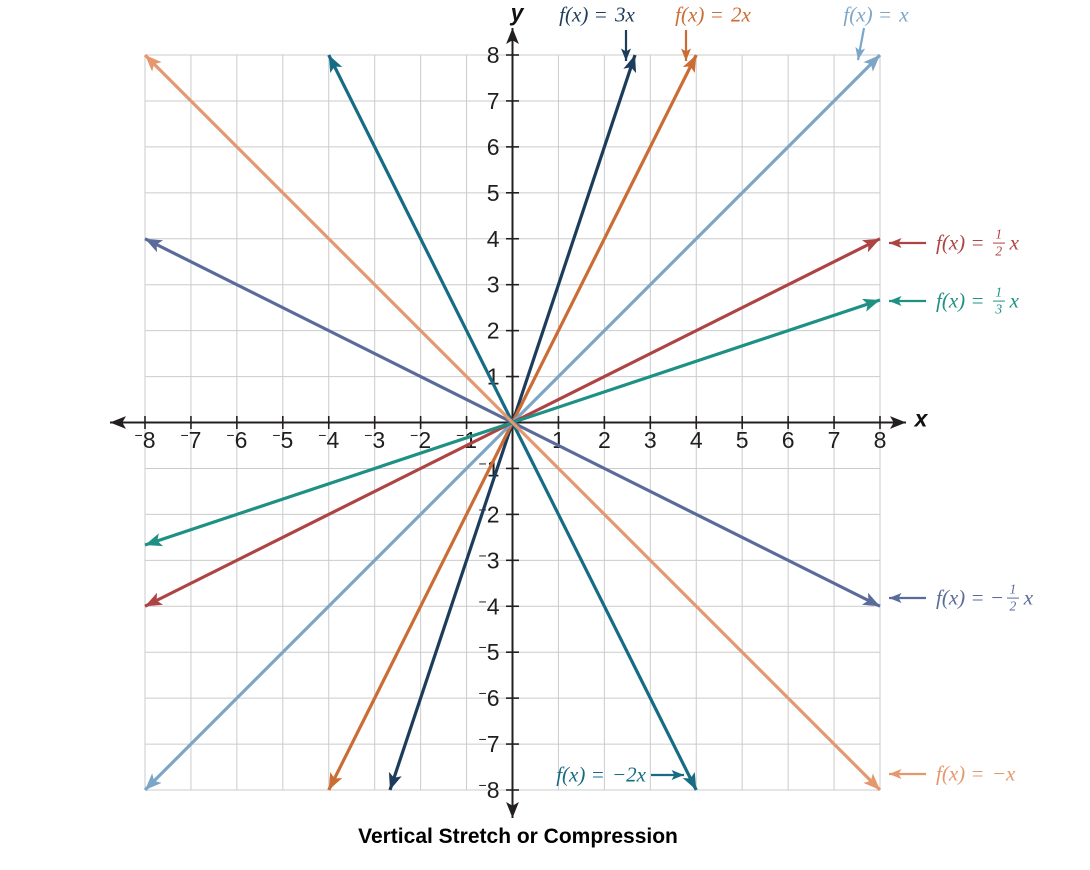  What do you see at coordinates (420, 440) in the screenshot?
I see `tick-label: −2` at bounding box center [420, 440].